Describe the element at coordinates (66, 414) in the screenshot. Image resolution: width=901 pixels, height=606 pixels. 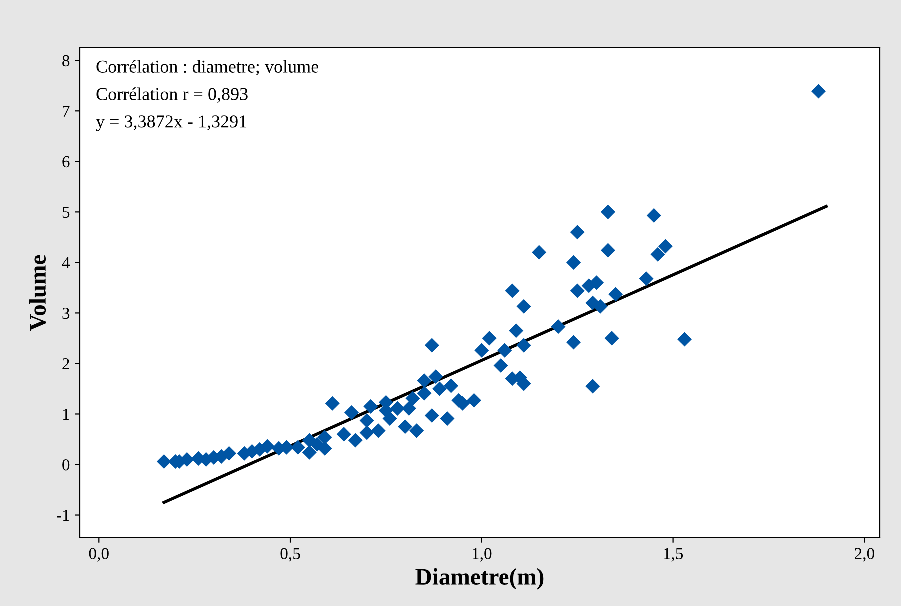
I see `y-tick-label: 1` at that location.